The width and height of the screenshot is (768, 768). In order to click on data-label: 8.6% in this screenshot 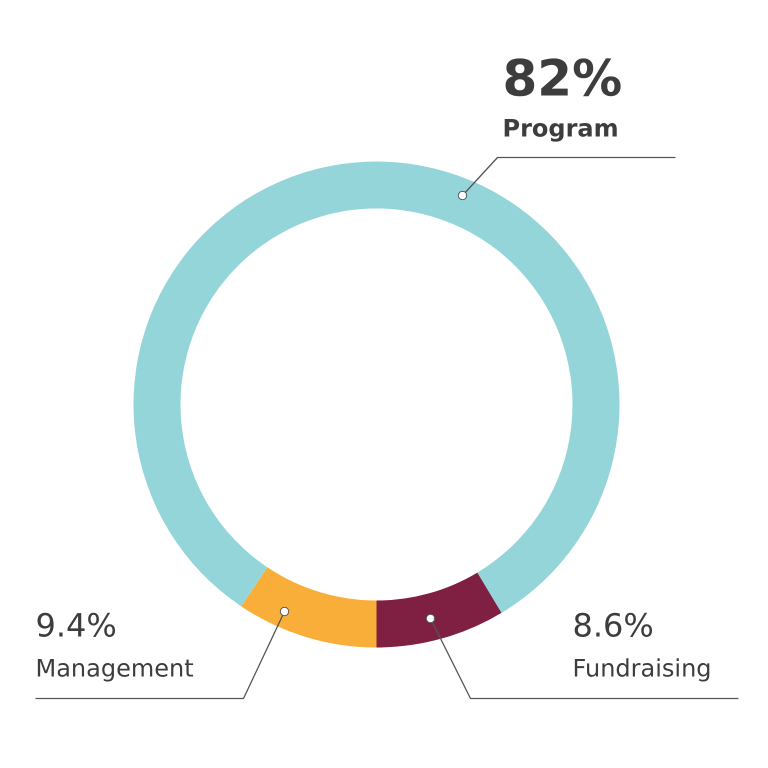, I will do `click(613, 625)`.